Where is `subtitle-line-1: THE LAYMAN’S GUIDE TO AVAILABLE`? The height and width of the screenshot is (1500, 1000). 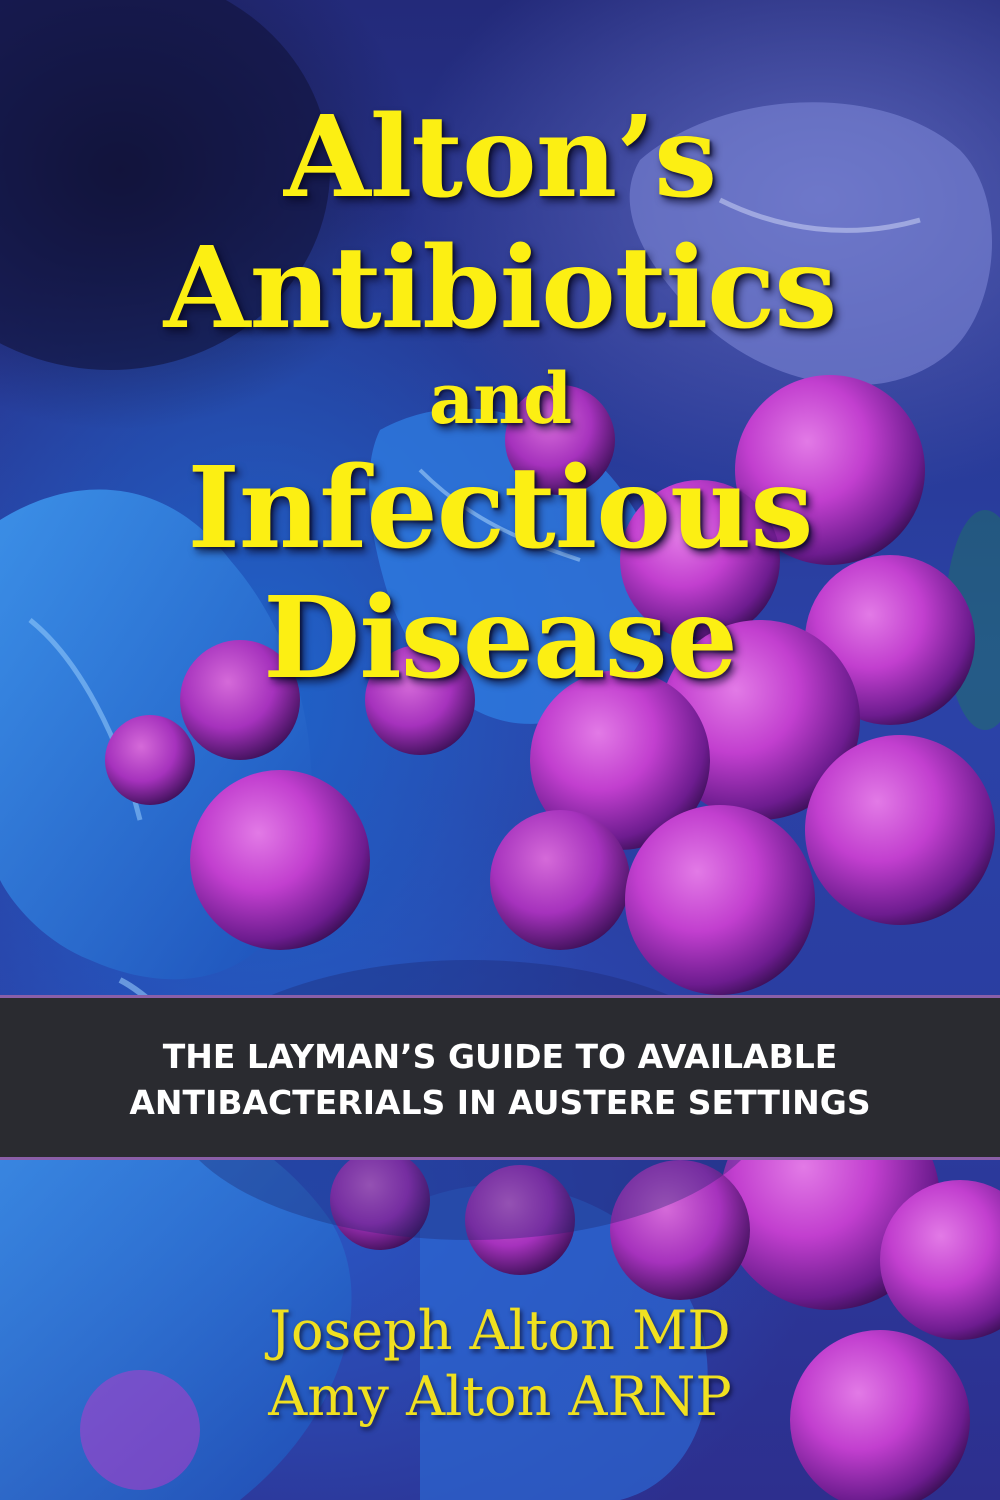
subtitle-line-1: THE LAYMAN’S GUIDE TO AVAILABLE is located at coordinates (500, 1056).